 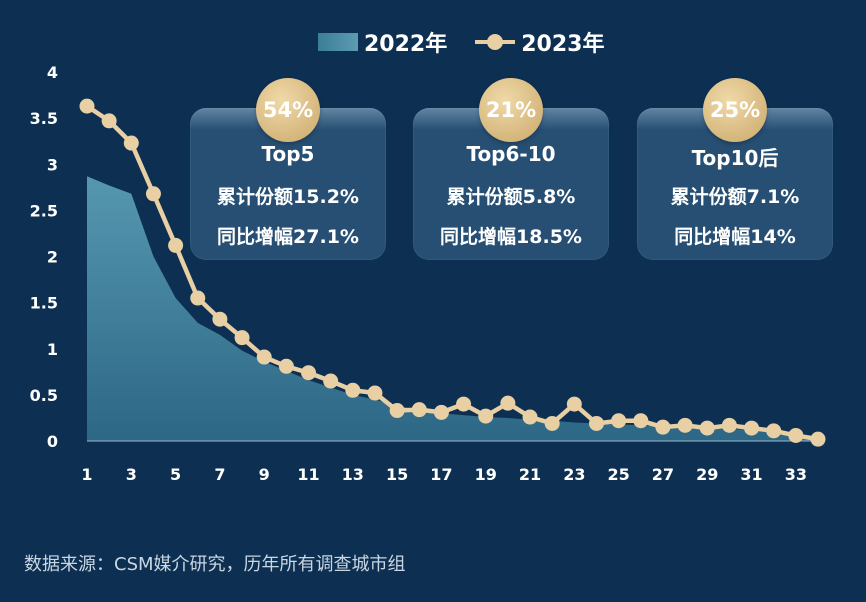 What do you see at coordinates (707, 474) in the screenshot?
I see `x-tick-label: 29` at bounding box center [707, 474].